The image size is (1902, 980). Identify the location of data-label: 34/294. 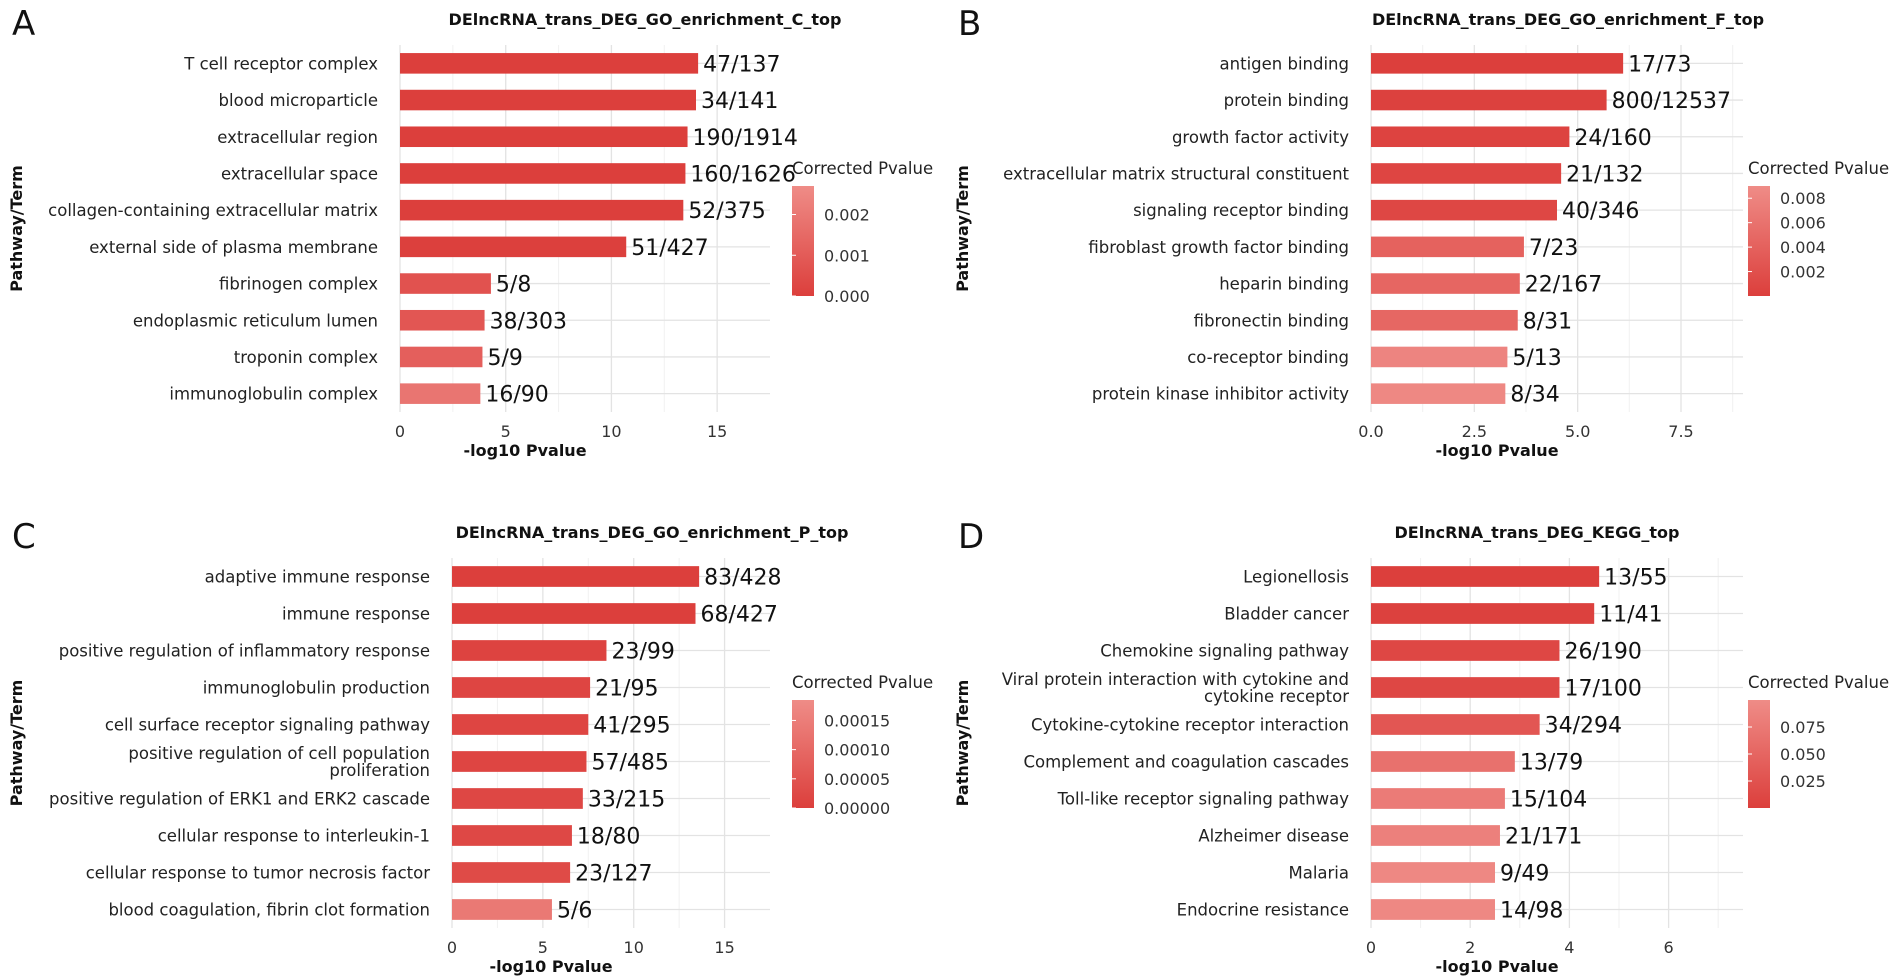
(1583, 726).